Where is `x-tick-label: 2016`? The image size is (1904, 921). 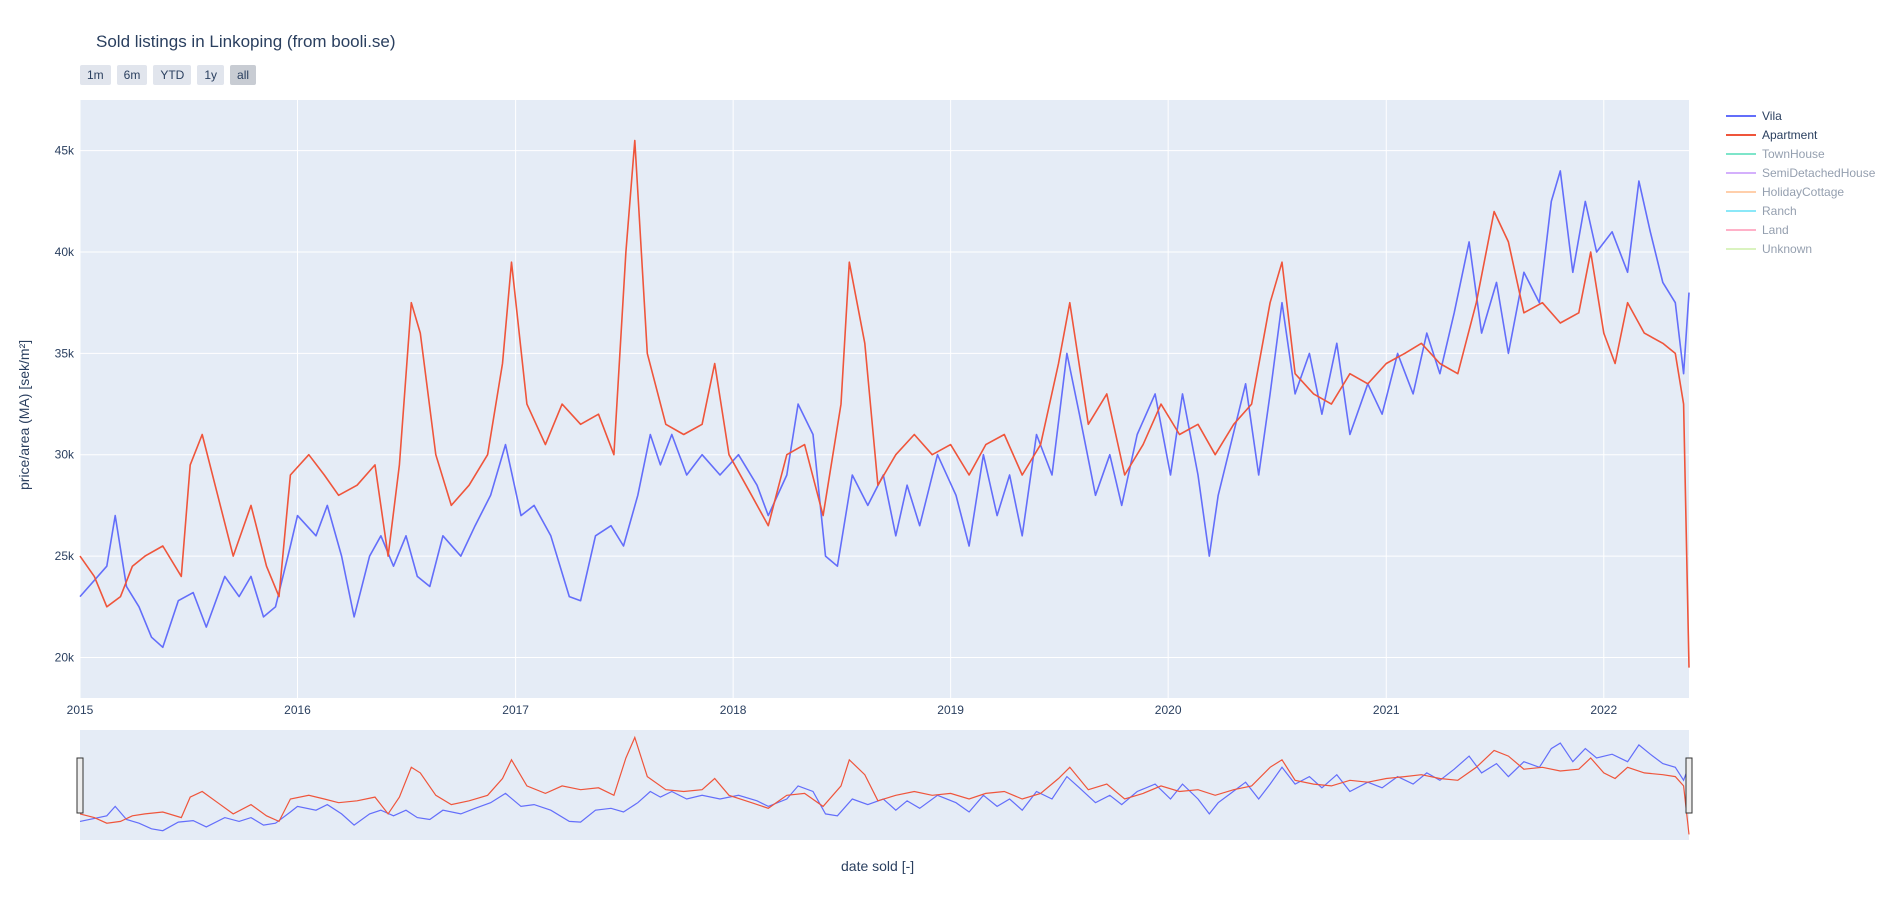
x-tick-label: 2016 is located at coordinates (297, 710).